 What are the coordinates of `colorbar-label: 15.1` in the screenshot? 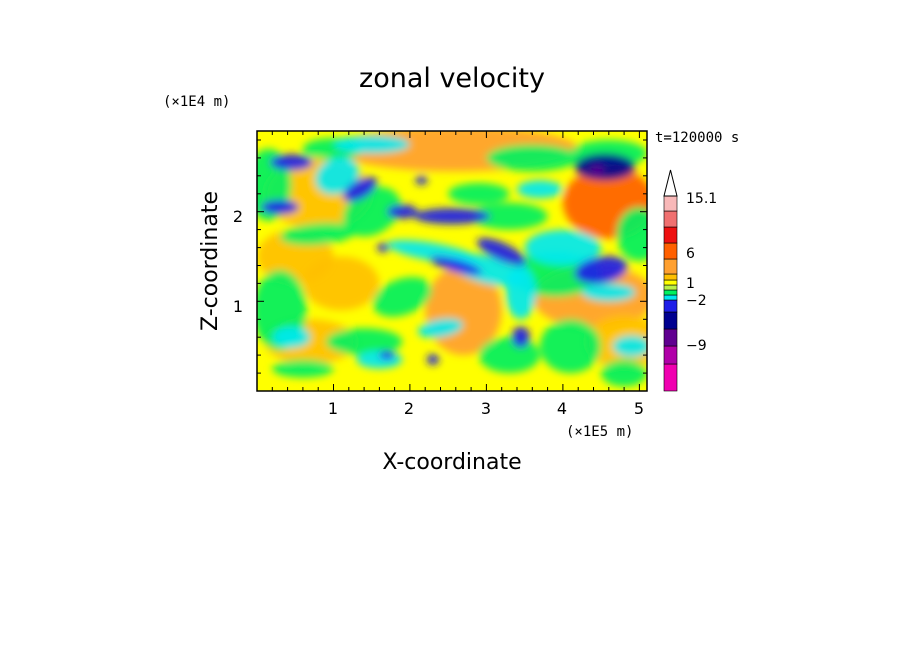 It's located at (701, 199).